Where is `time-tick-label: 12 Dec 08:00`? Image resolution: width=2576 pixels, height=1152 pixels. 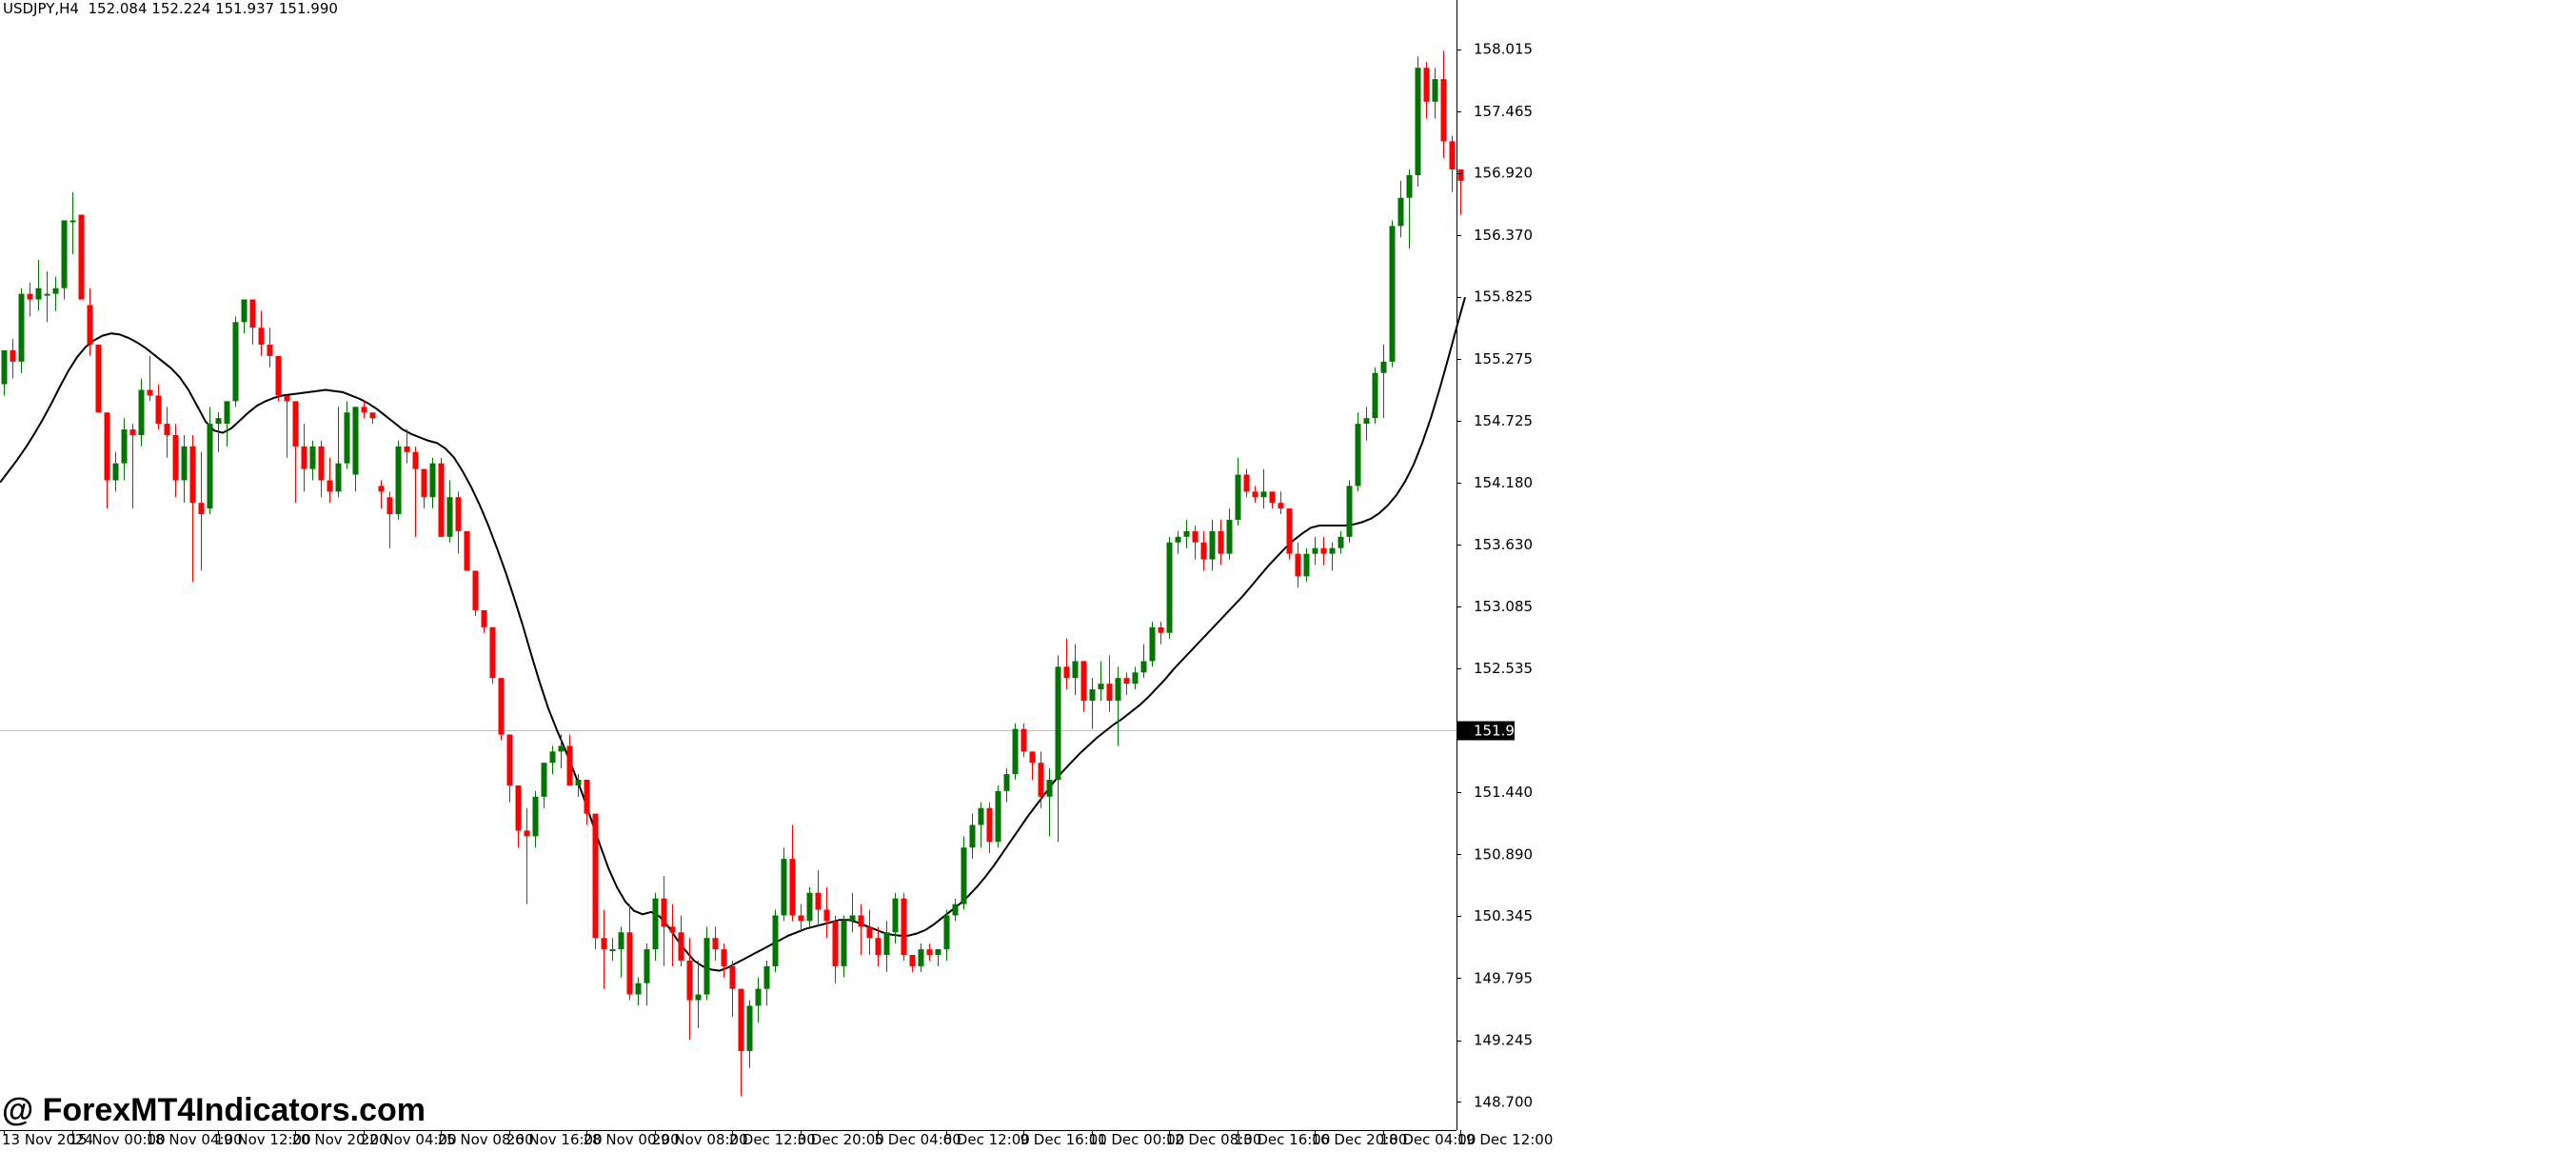
time-tick-label: 12 Dec 08:00 is located at coordinates (1214, 1140).